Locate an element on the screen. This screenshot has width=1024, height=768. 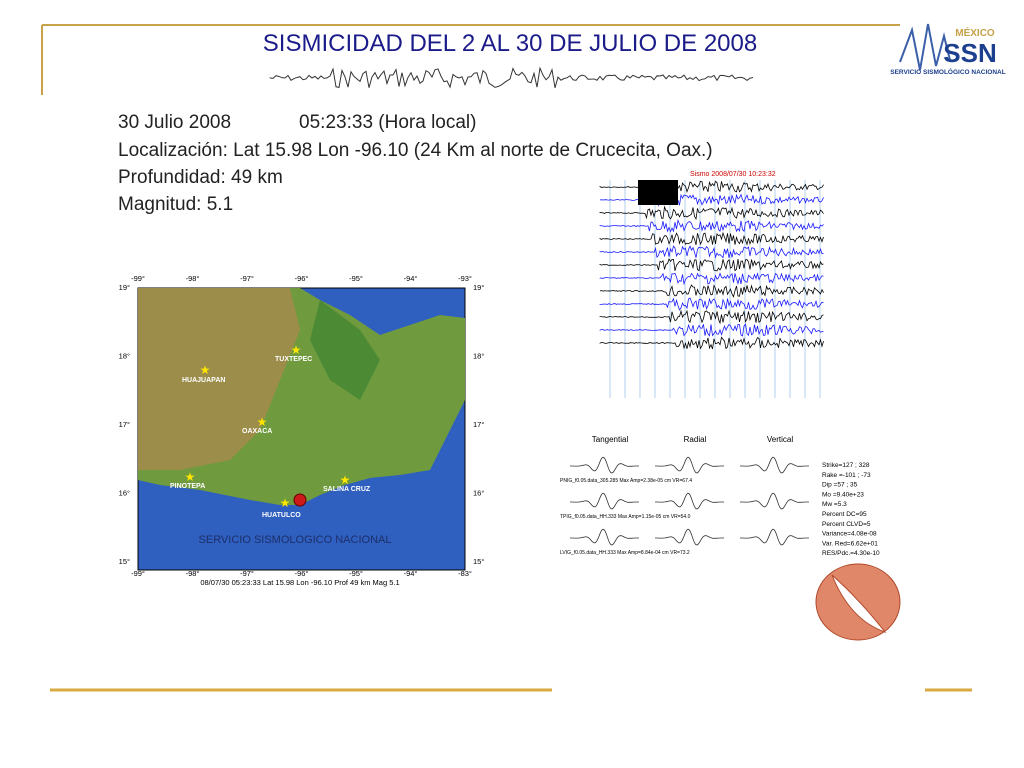
mechanism-param: Percent DC=95 is located at coordinates (844, 514).